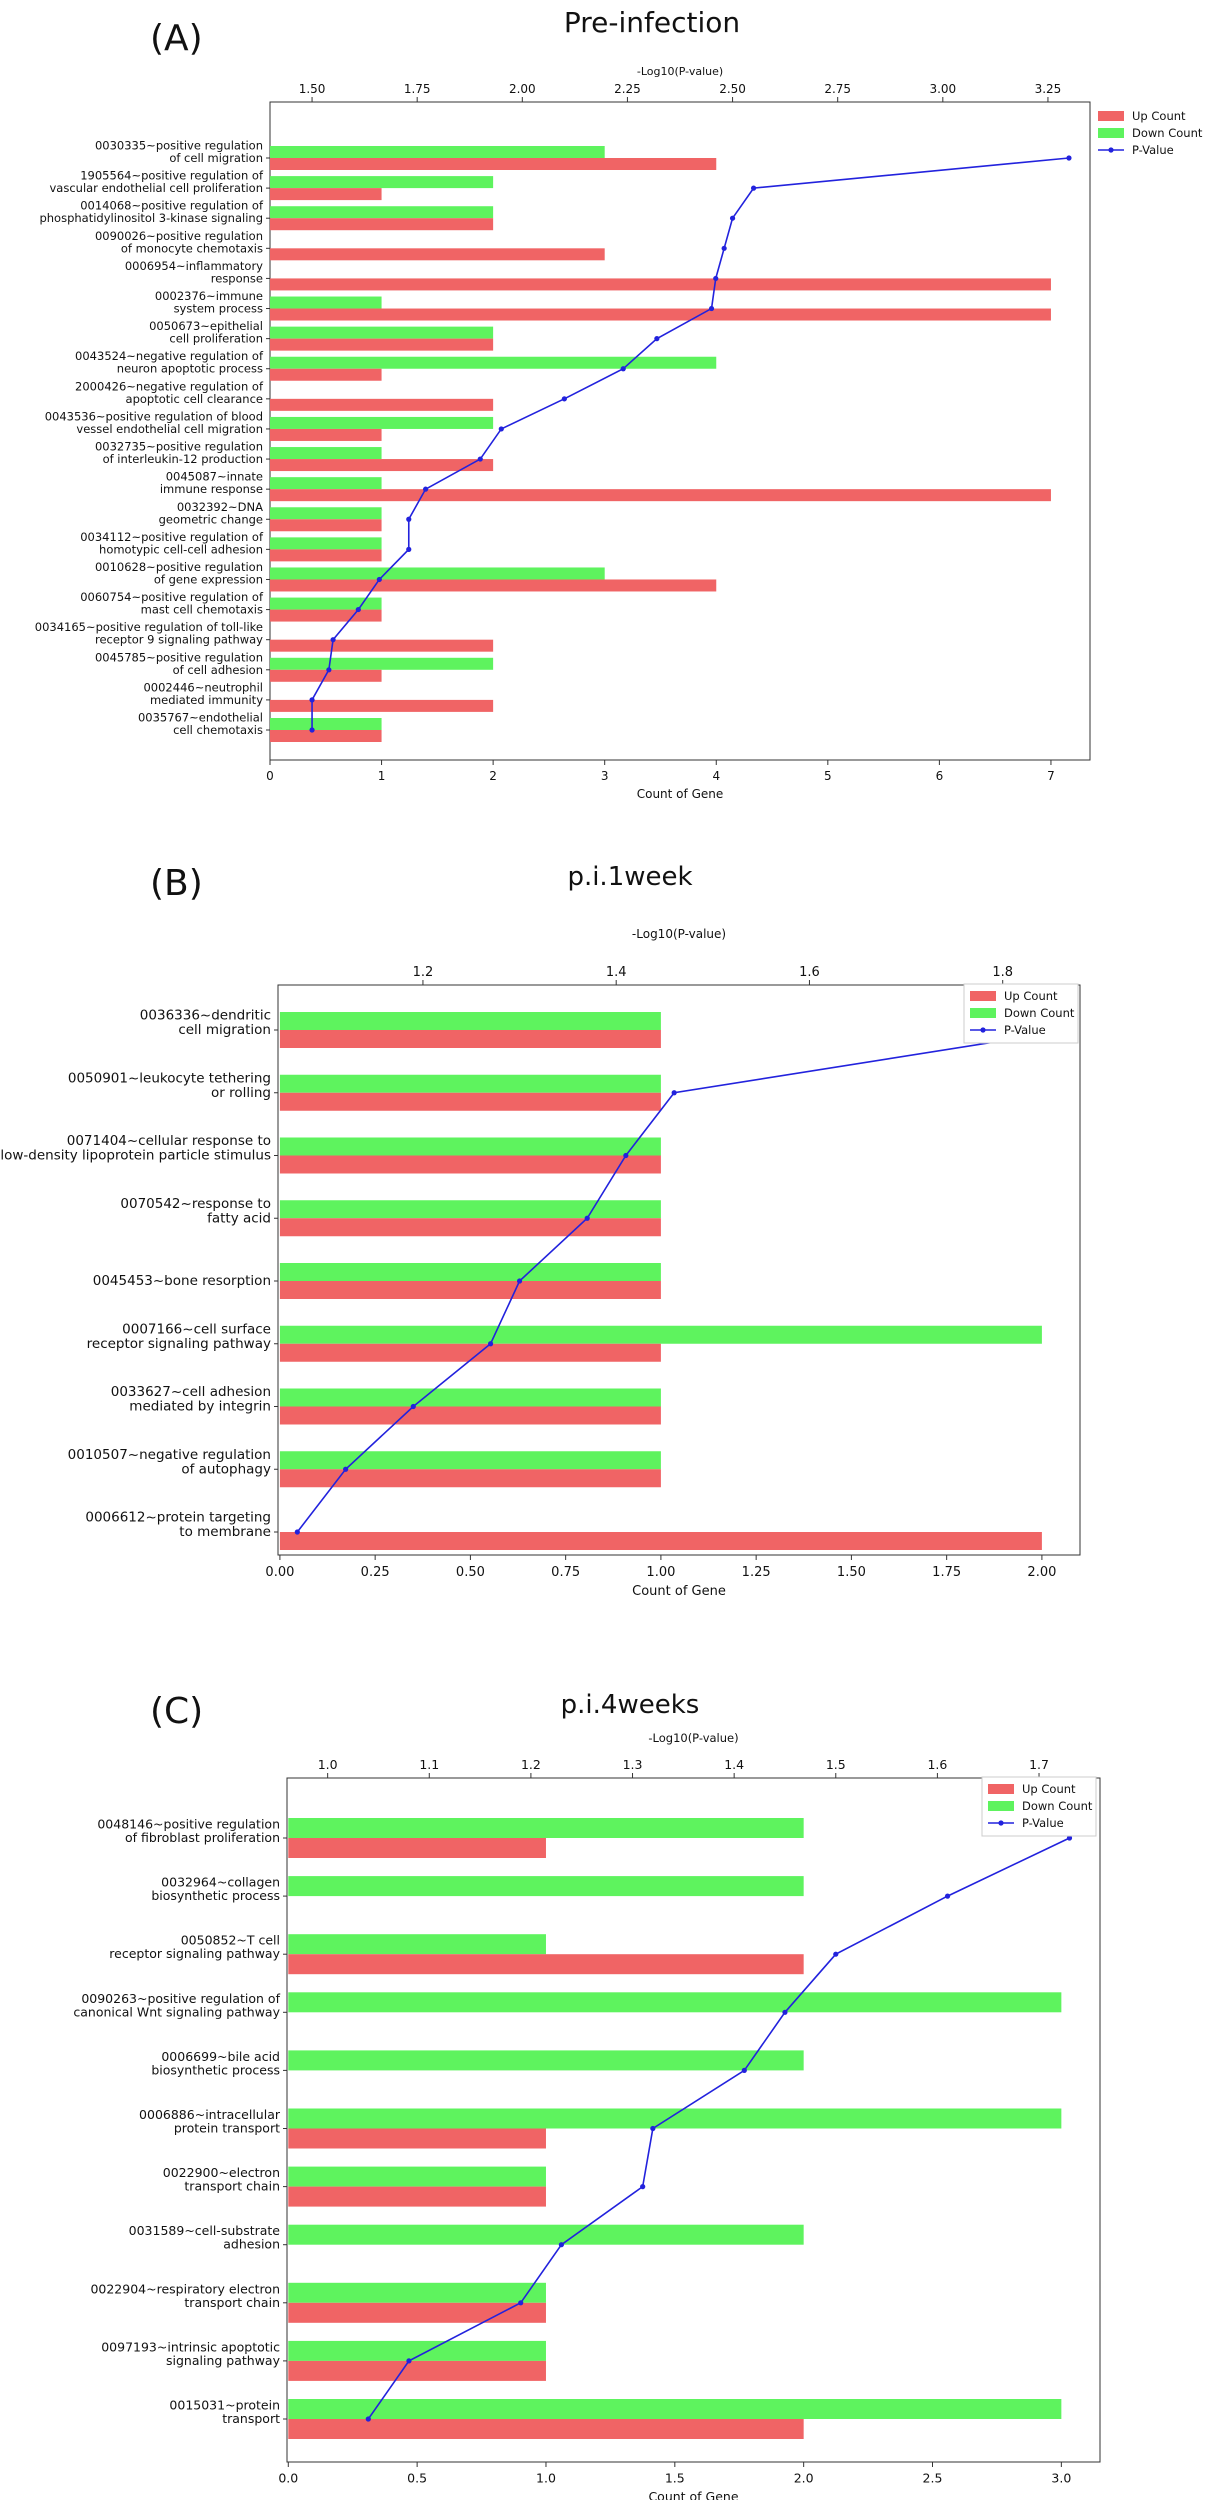 This screenshot has width=1212, height=2500. What do you see at coordinates (179, 1344) in the screenshot?
I see `category-label: receptor signaling pathway` at bounding box center [179, 1344].